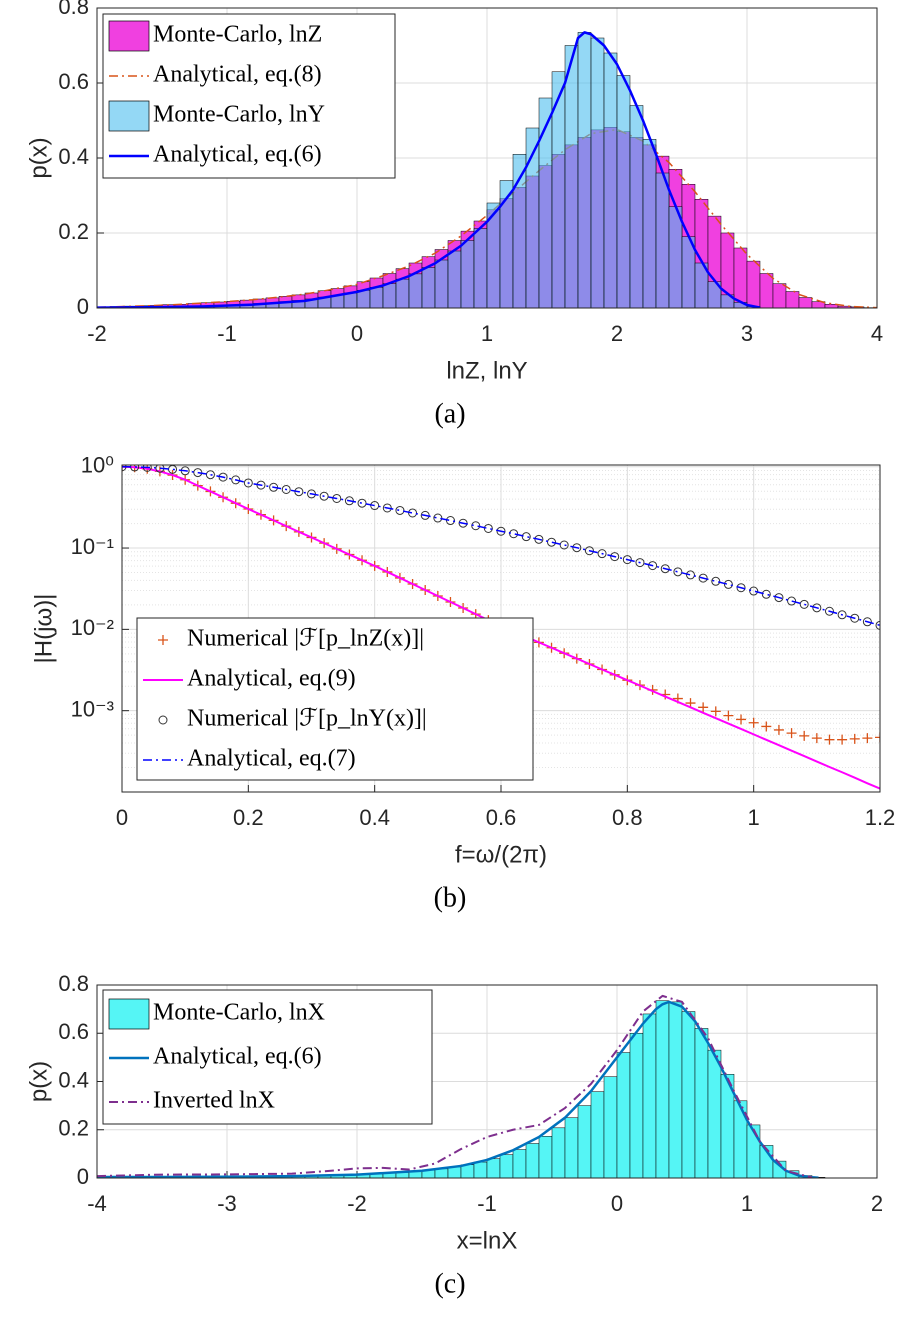 The image size is (900, 1317). Describe the element at coordinates (83, 1176) in the screenshot. I see `y-tick-label: 0` at that location.